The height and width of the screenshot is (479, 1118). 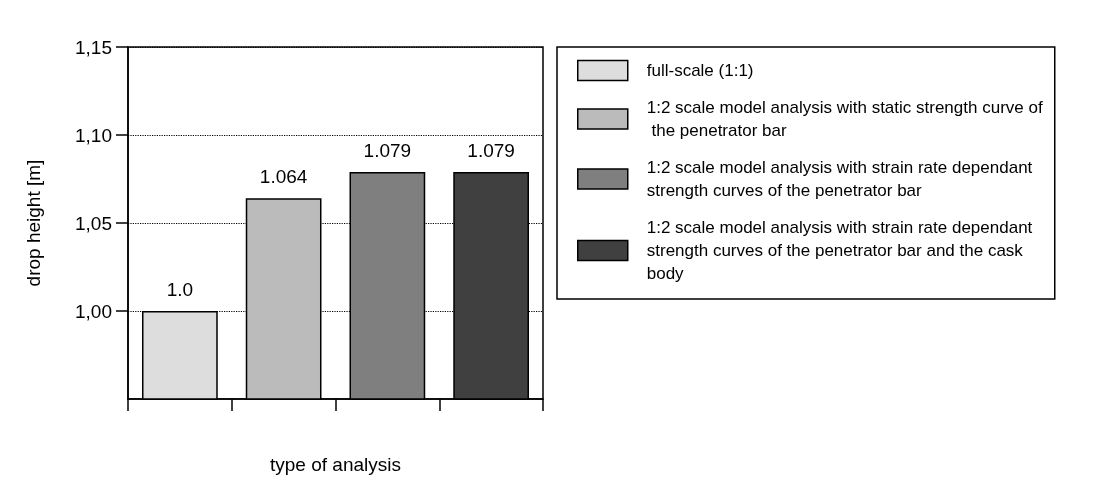 I want to click on y-tick-label: 1,00, so click(x=93, y=311).